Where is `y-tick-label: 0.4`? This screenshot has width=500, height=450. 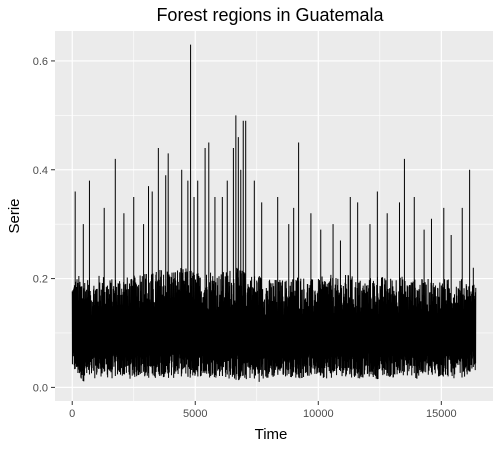
y-tick-label: 0.4 is located at coordinates (40, 171).